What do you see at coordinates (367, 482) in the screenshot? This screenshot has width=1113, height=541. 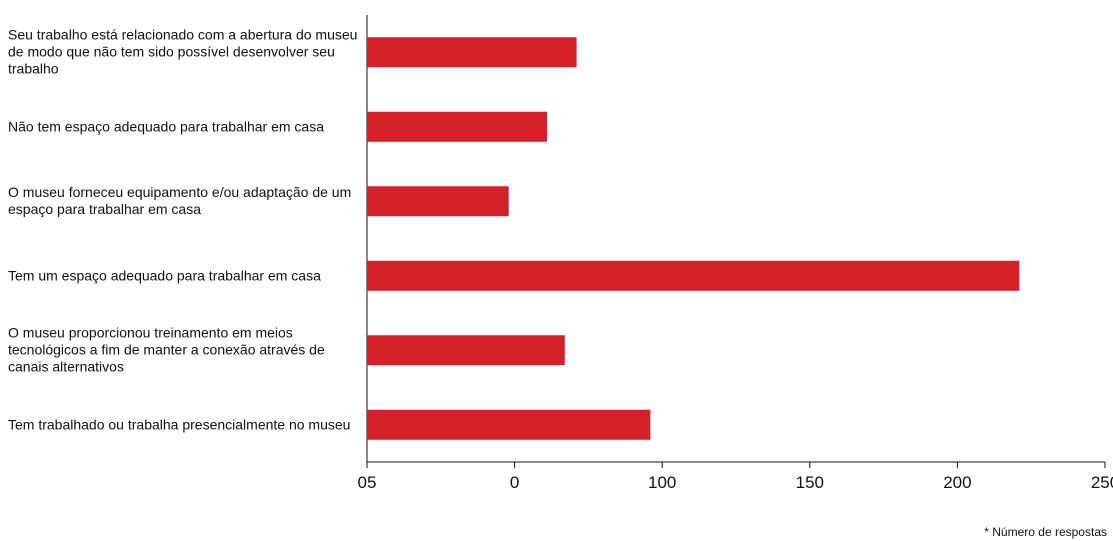 I see `x-tick-label: 05` at bounding box center [367, 482].